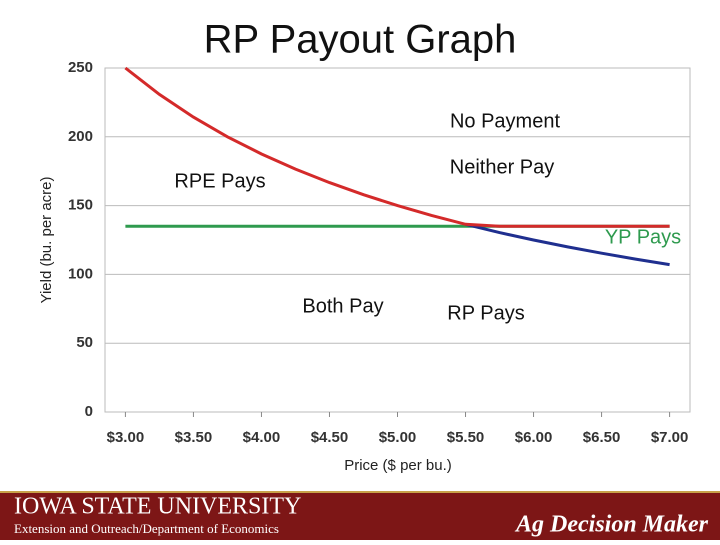 This screenshot has width=720, height=545. Describe the element at coordinates (342, 306) in the screenshot. I see `annotation: Both Pay` at that location.